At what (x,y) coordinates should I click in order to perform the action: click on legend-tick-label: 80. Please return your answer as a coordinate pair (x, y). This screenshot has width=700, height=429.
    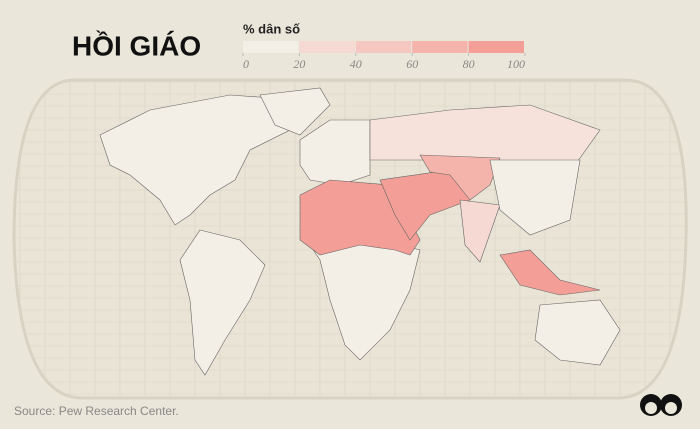
    Looking at the image, I should click on (469, 64).